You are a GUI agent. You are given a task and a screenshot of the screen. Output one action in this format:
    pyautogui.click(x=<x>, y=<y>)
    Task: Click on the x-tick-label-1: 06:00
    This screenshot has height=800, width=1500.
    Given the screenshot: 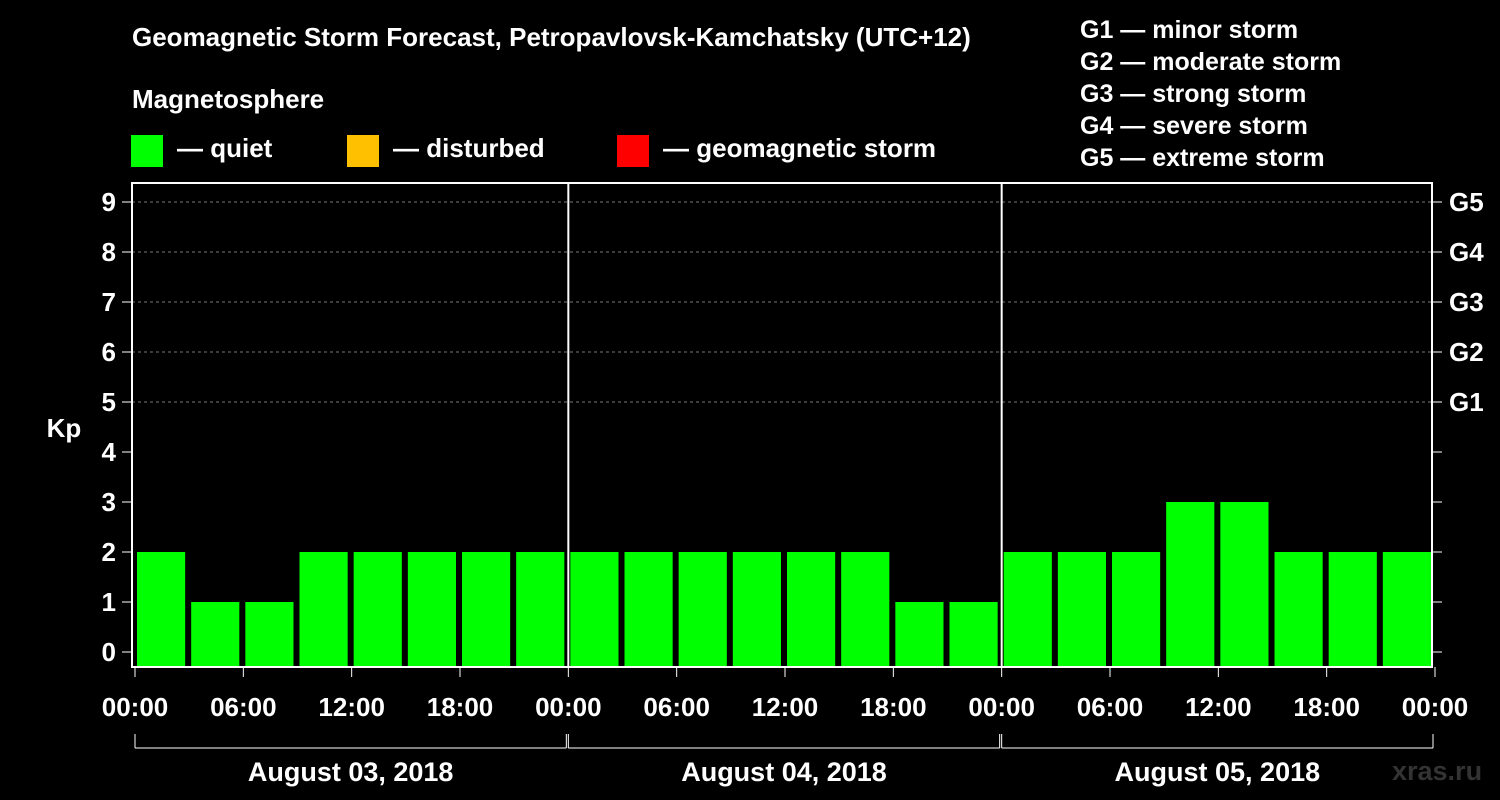 What is the action you would take?
    pyautogui.click(x=243, y=707)
    